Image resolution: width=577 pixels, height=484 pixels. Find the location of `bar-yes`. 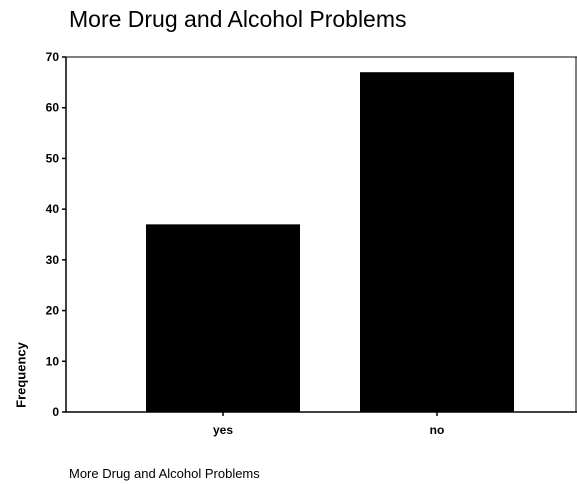

bar-yes is located at coordinates (223, 318).